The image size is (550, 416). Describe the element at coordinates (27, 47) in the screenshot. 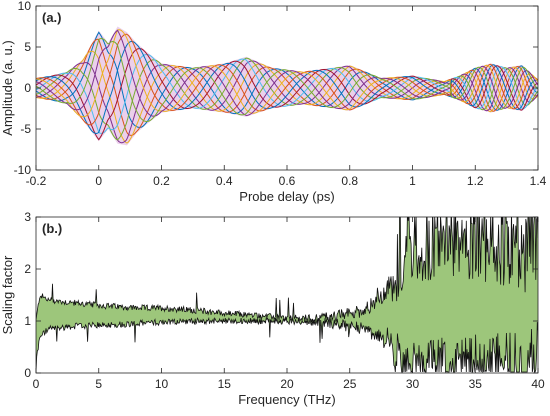

I see `y-tick-label: 5` at that location.